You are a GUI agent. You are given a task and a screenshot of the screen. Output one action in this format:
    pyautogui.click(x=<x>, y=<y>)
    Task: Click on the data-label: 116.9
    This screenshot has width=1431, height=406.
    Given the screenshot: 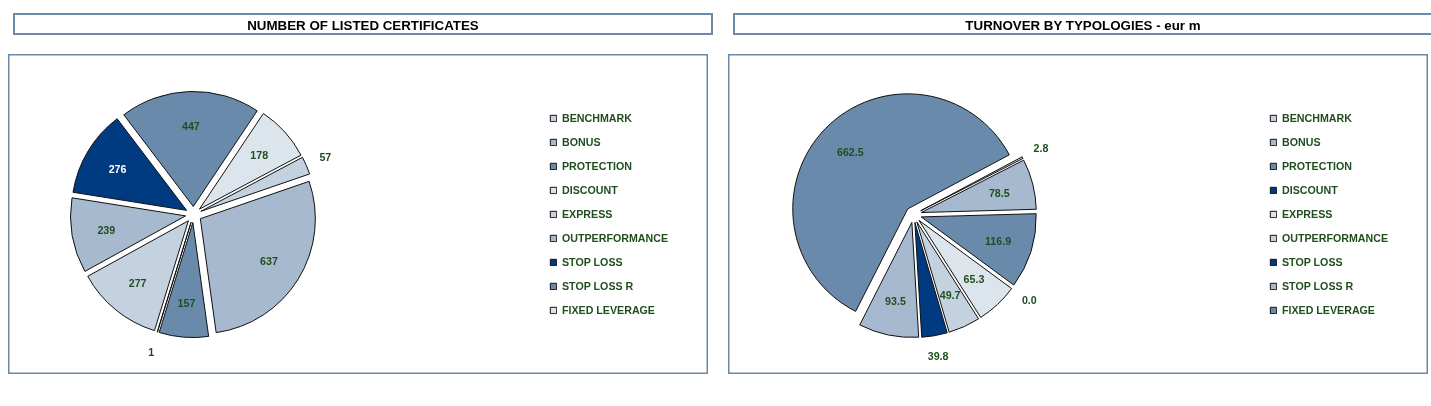 What is the action you would take?
    pyautogui.click(x=998, y=240)
    